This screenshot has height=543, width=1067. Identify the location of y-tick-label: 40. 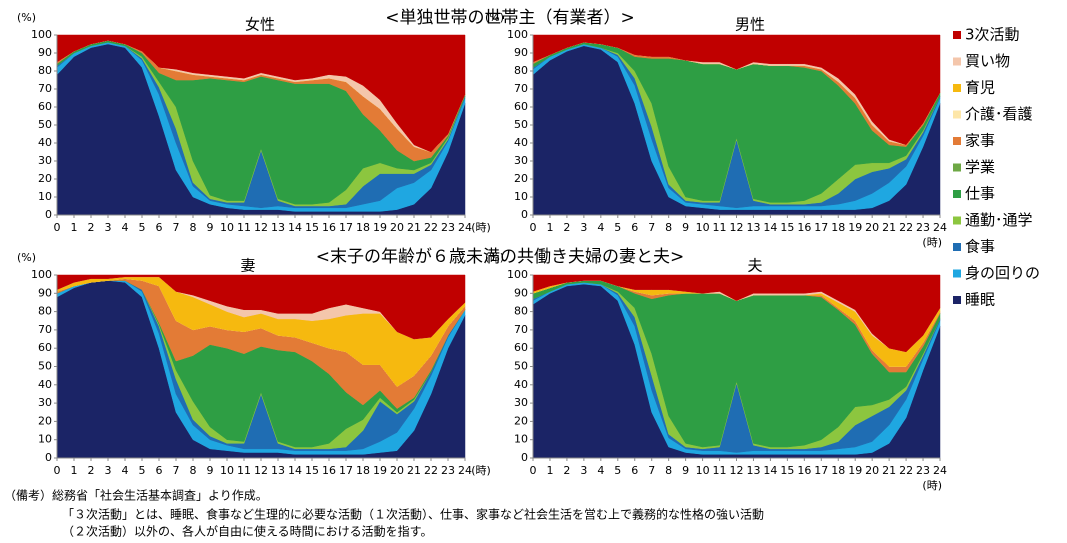
(45, 384).